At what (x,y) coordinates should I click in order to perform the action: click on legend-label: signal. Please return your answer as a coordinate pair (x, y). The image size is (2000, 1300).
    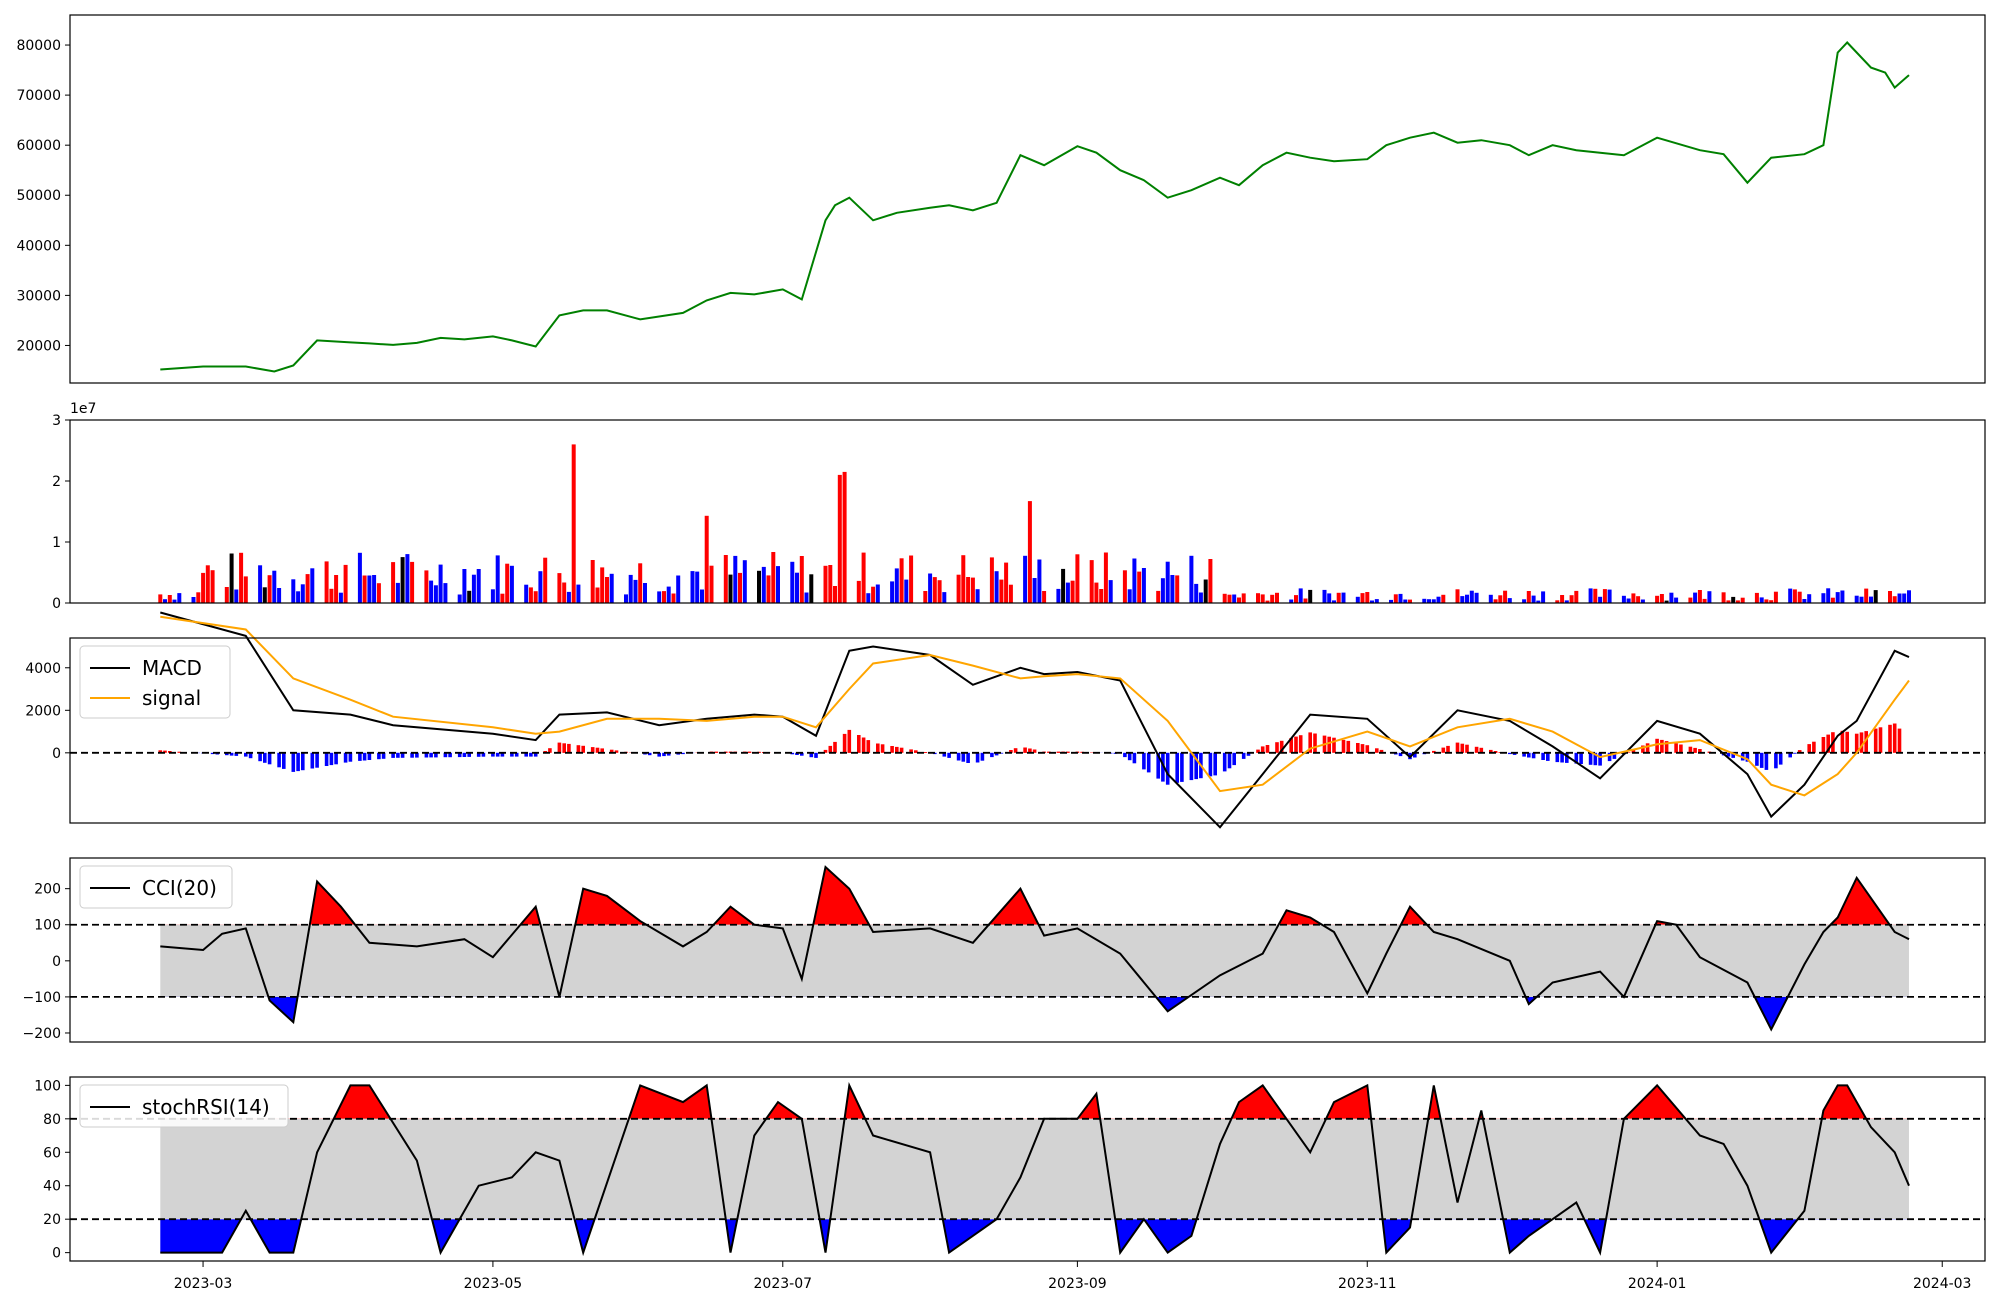
    Looking at the image, I should click on (171, 698).